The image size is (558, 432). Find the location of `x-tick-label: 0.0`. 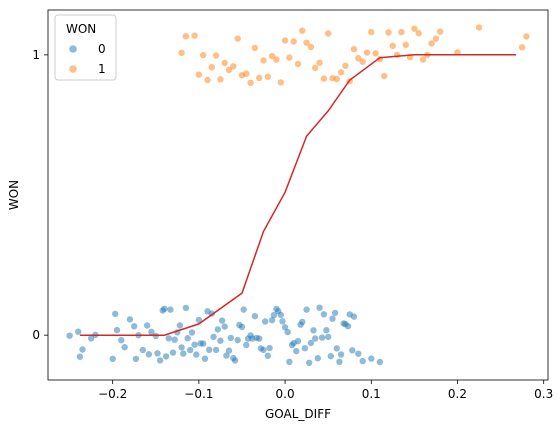

x-tick-label: 0.0 is located at coordinates (285, 394).